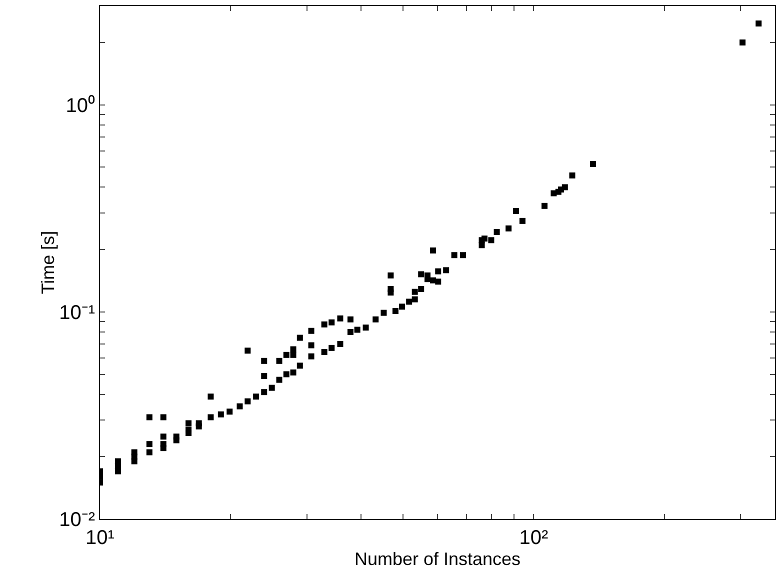  I want to click on y-axis-title: Time [s], so click(48, 262).